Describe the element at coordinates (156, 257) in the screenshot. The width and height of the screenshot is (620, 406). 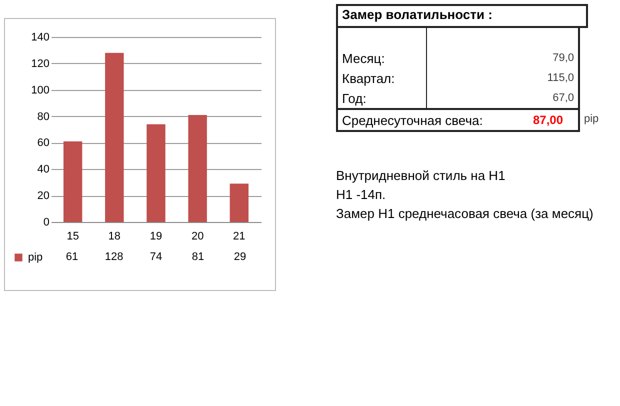
I see `data-label: 74` at that location.